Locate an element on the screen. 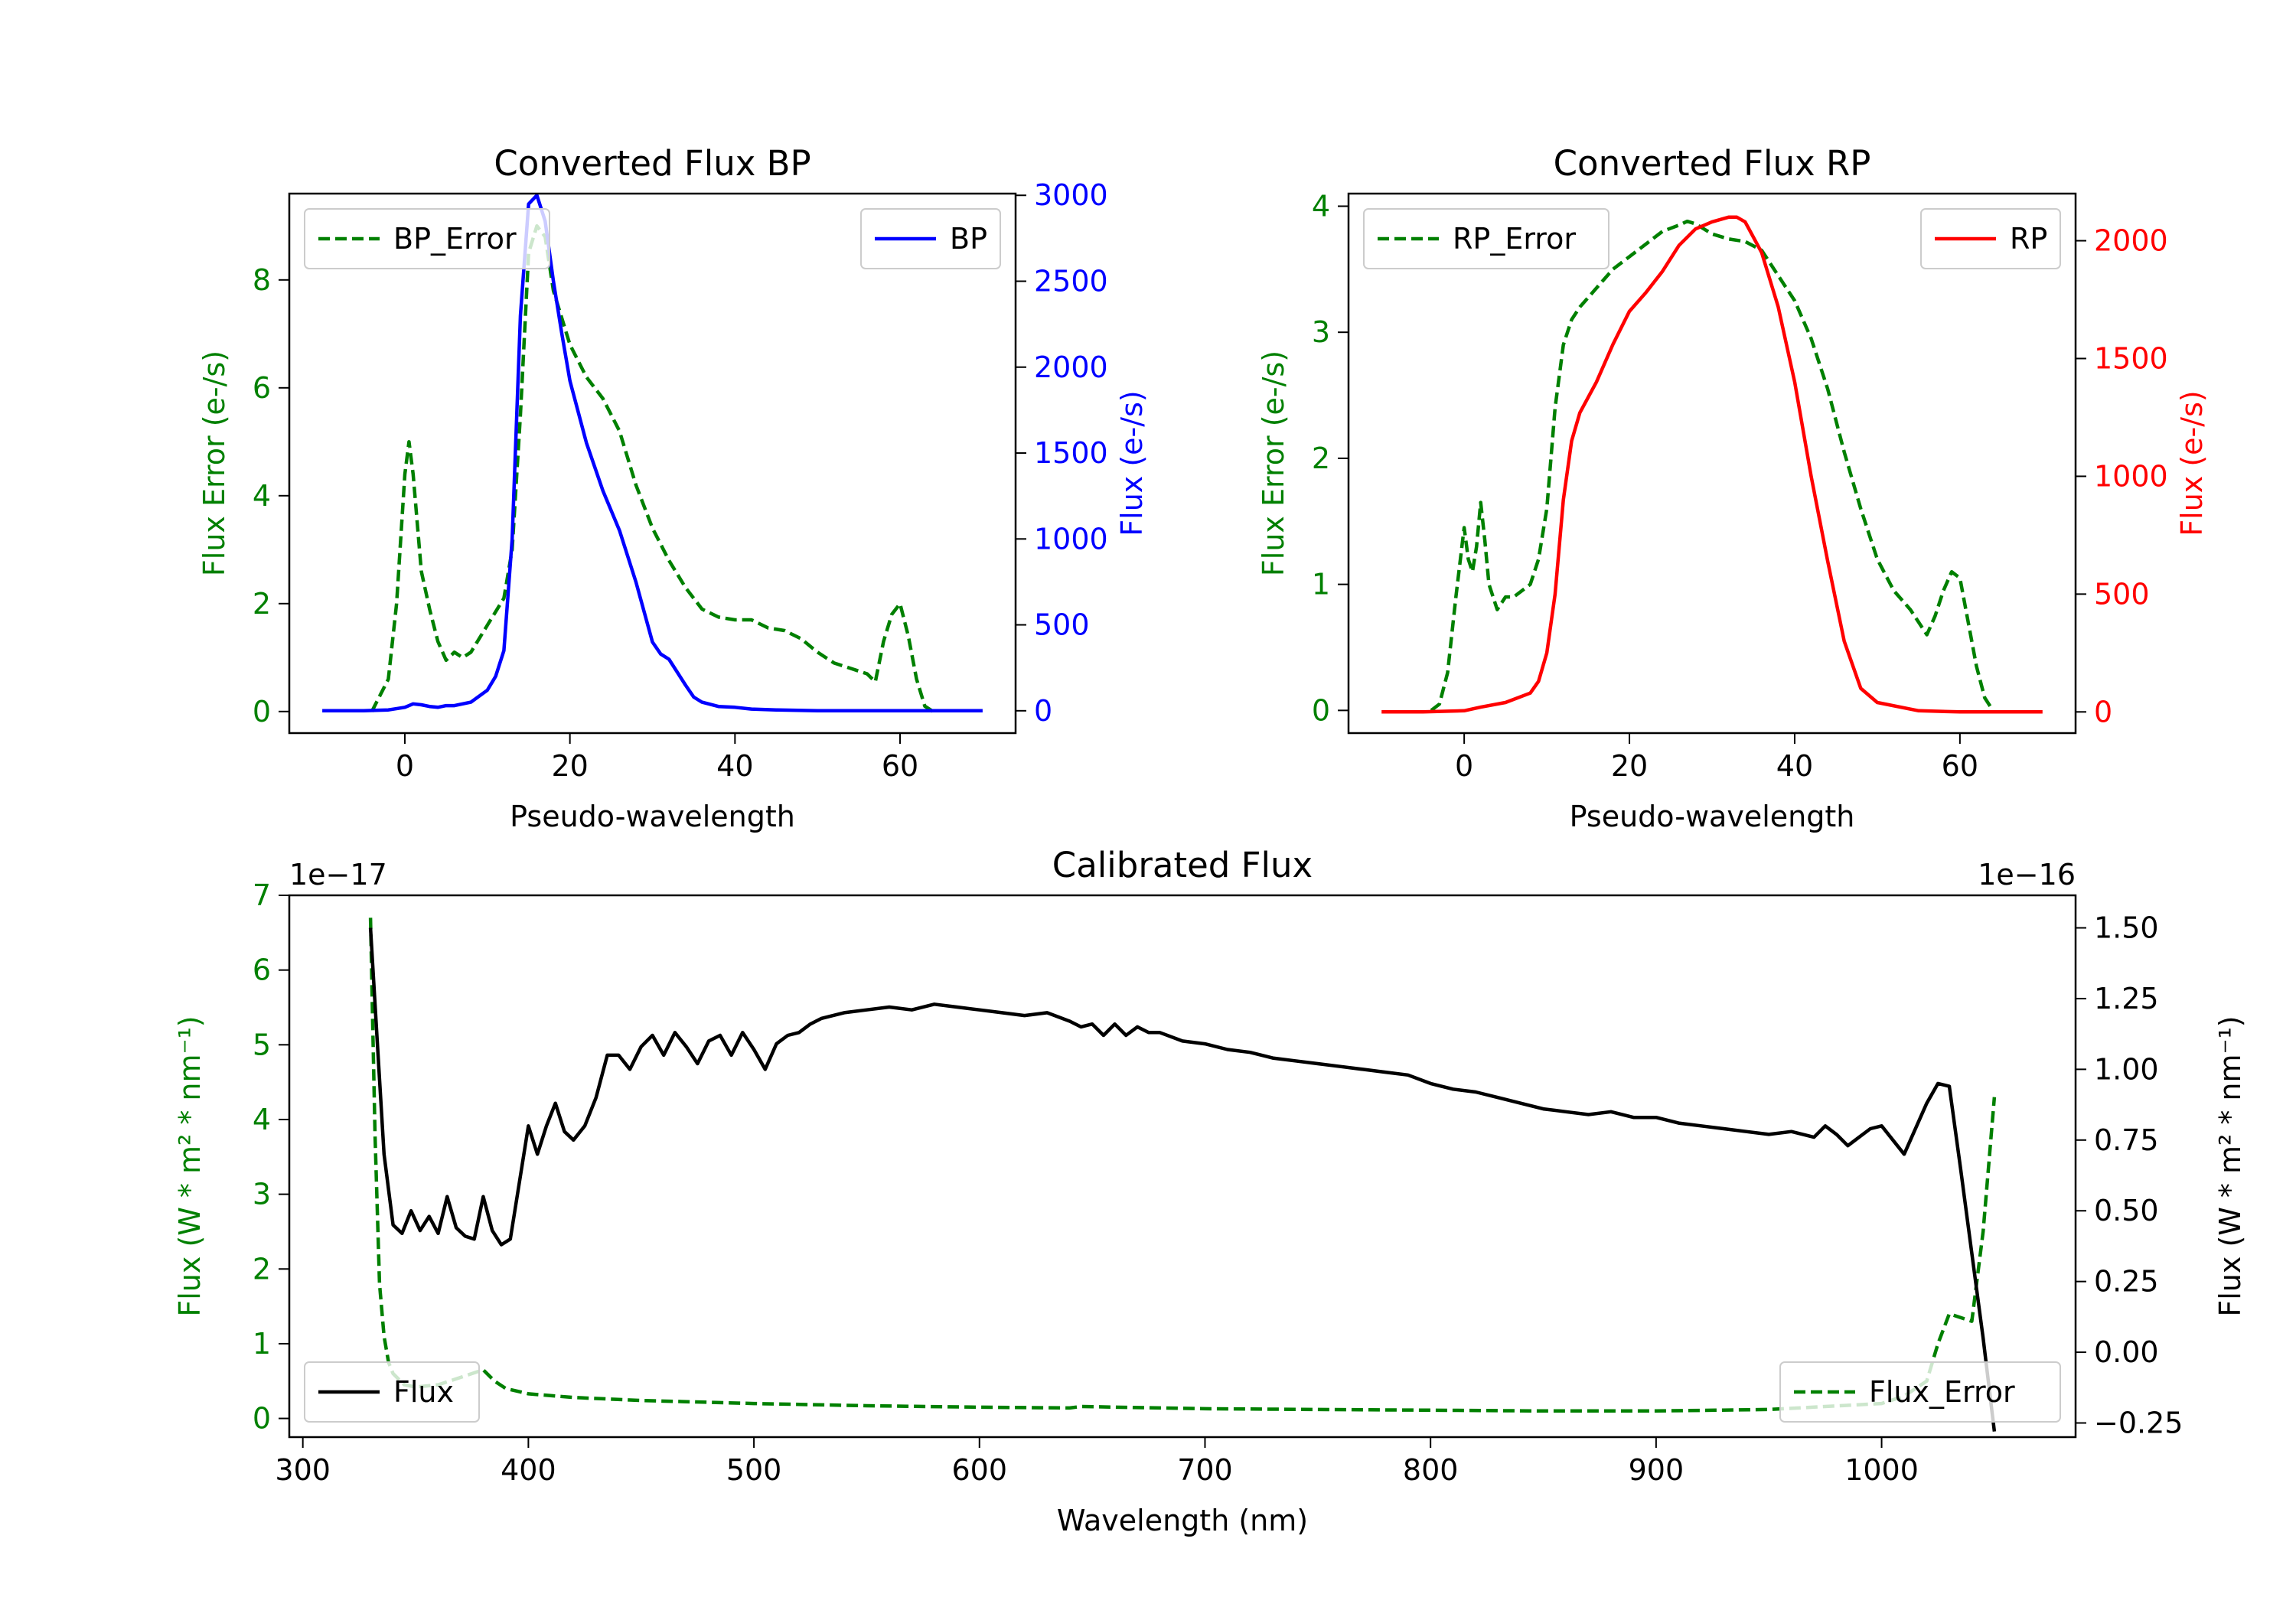 The width and height of the screenshot is (2296, 1607). x-tick-label: 900 is located at coordinates (1656, 1470).